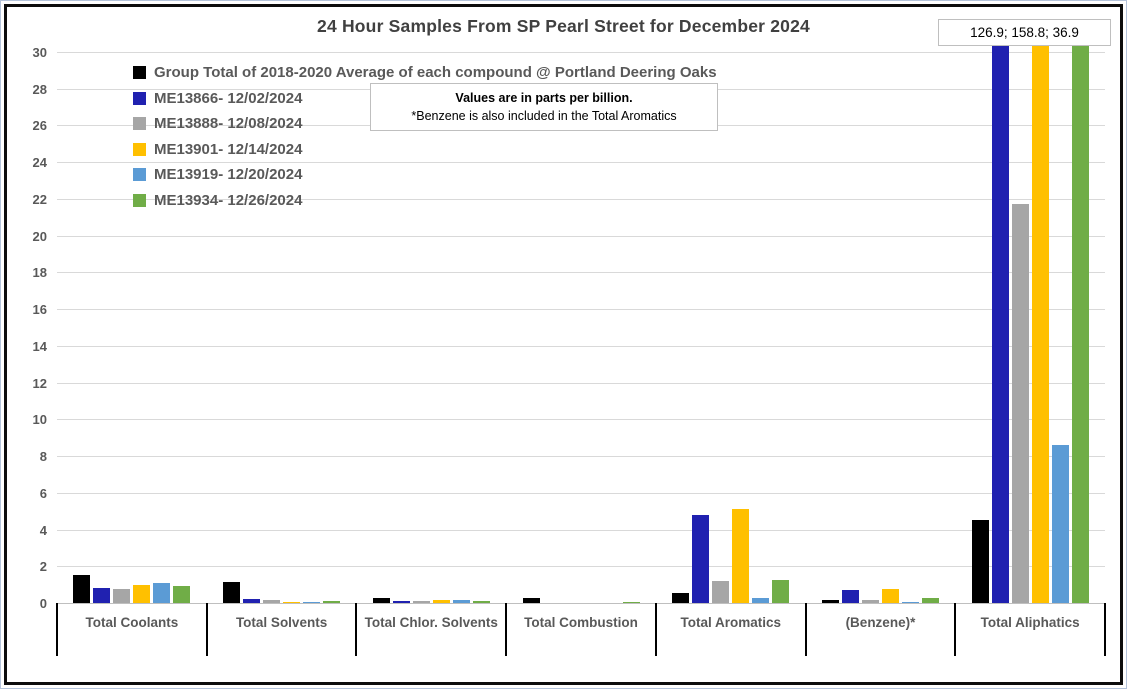 The width and height of the screenshot is (1127, 689). Describe the element at coordinates (132, 622) in the screenshot. I see `category-label: Total Coolants` at that location.